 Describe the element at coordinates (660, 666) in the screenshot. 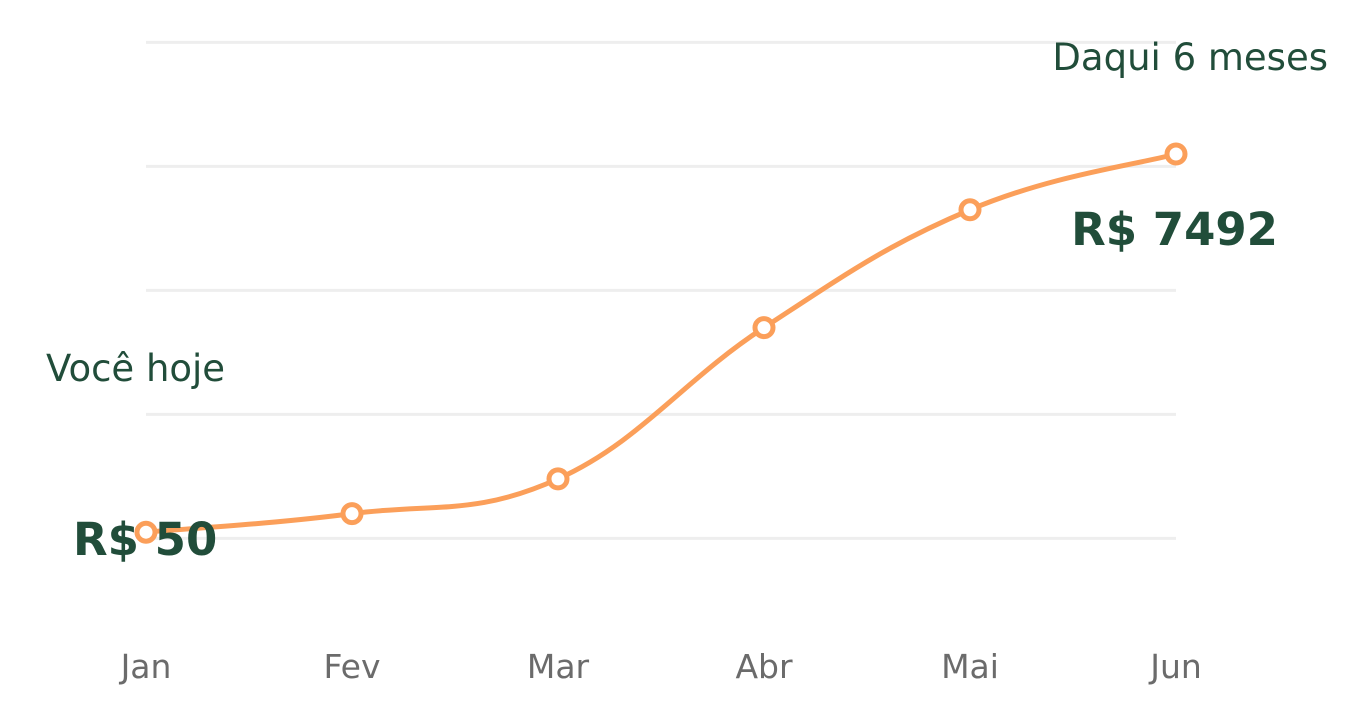

I see `x-axis-ticks: Jan Fev Mar Abr Mai Jun` at that location.